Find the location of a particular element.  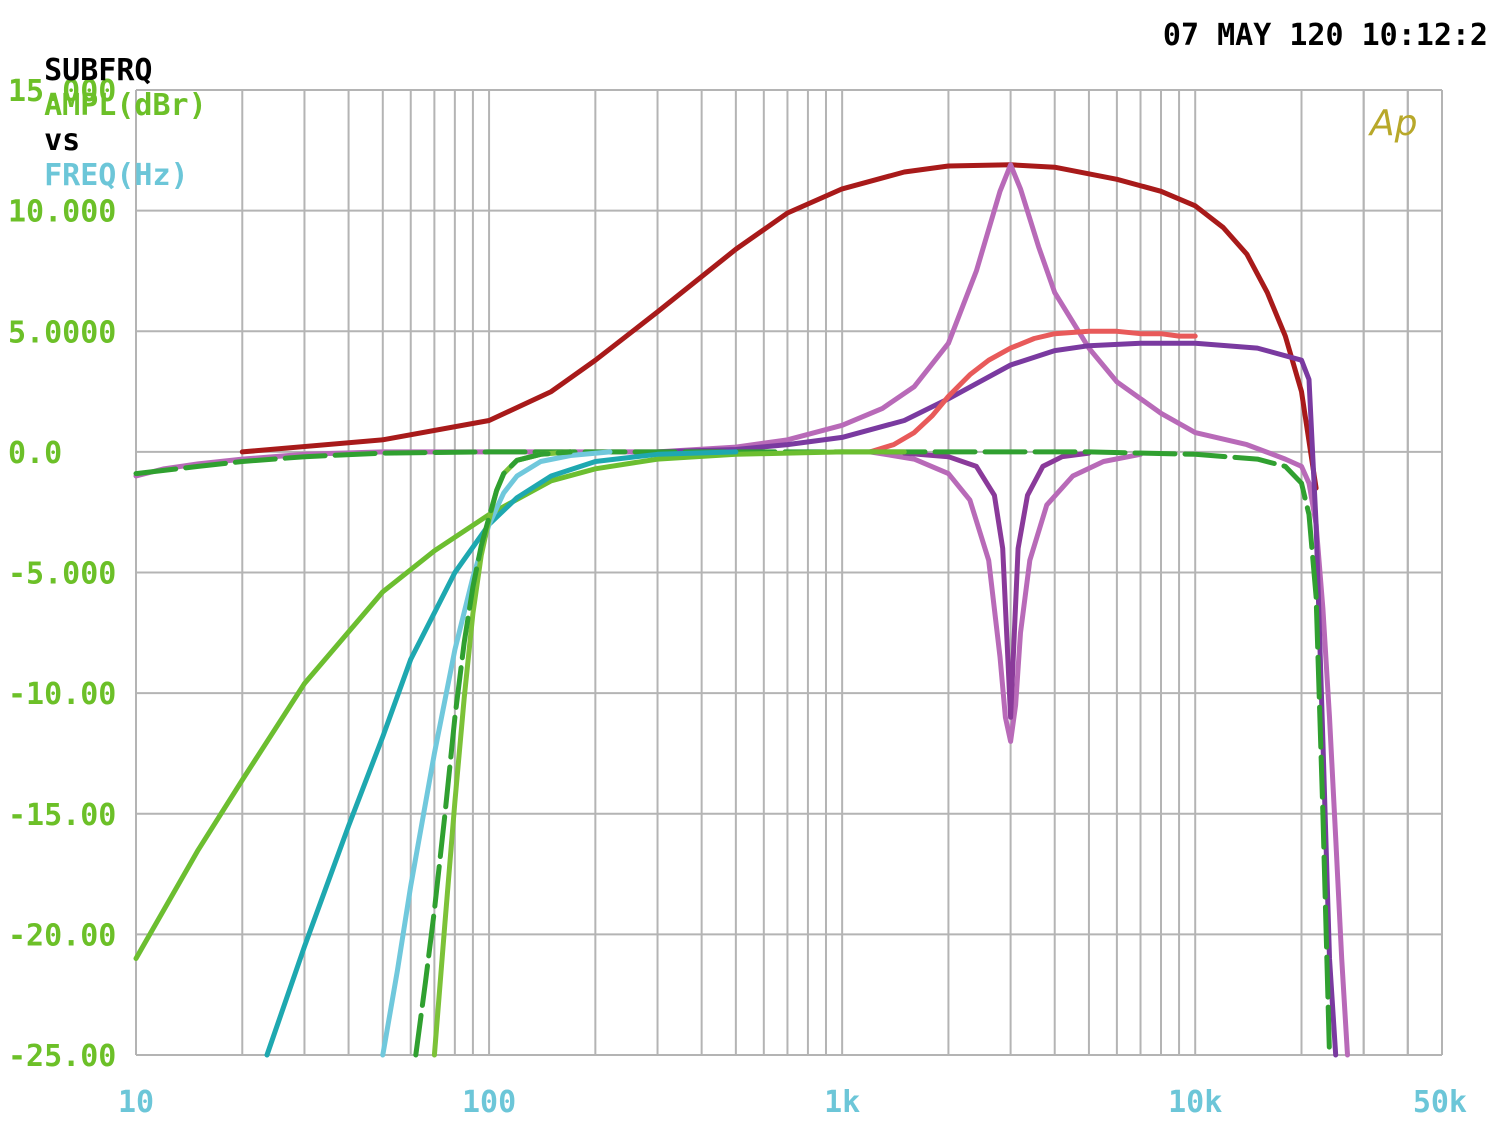

y-tick-label: 10.000 is located at coordinates (62, 212).